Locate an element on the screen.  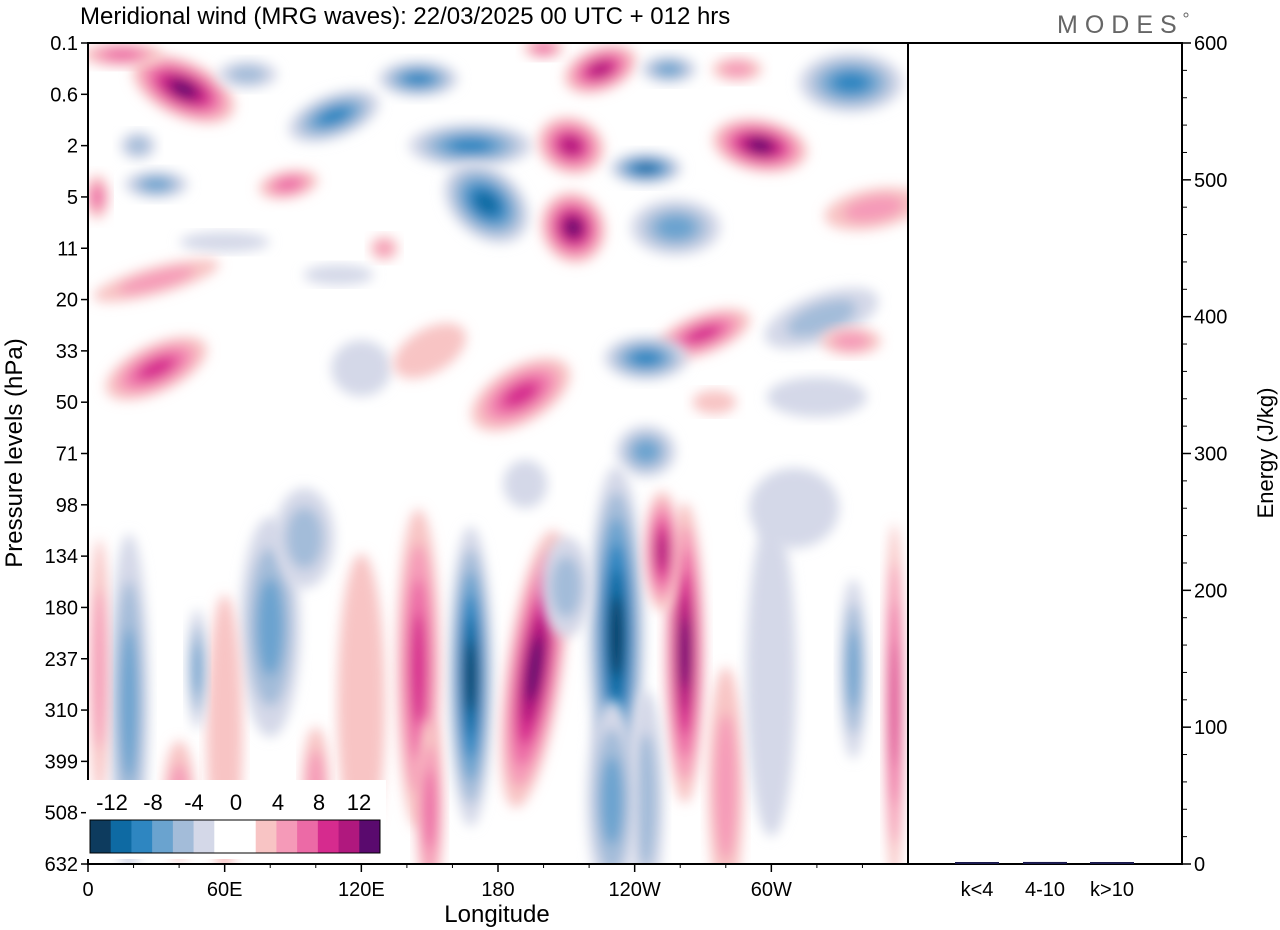
colorbar-label: -4 is located at coordinates (194, 802).